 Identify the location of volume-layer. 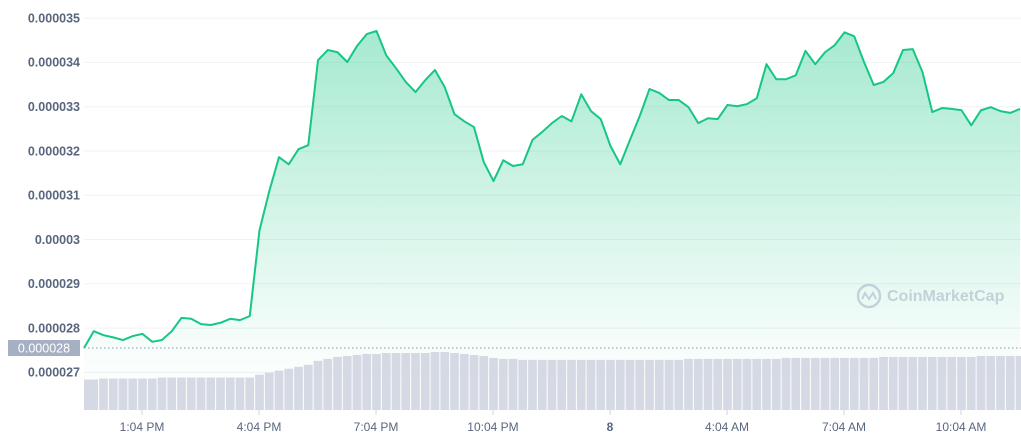
(552, 381).